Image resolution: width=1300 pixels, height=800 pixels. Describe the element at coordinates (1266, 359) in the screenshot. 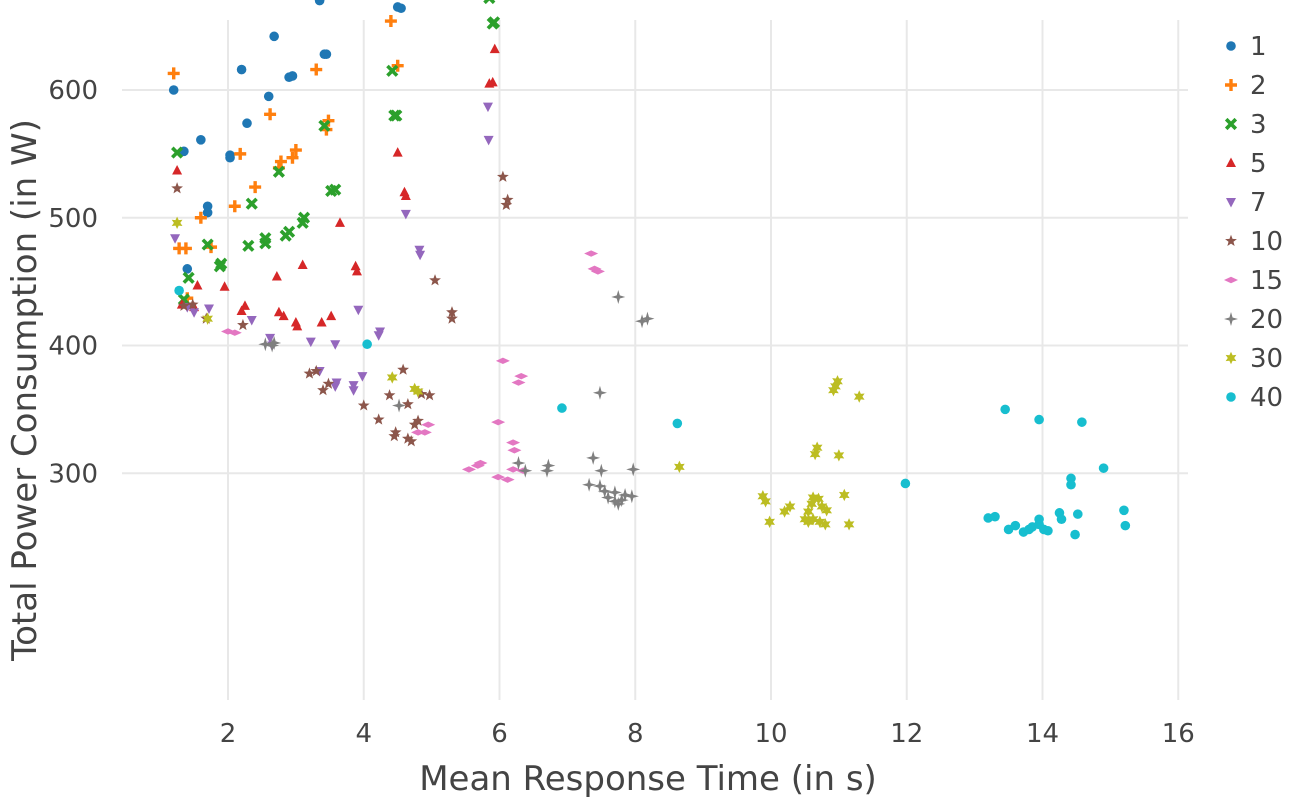

I see `legend-label: 30` at that location.